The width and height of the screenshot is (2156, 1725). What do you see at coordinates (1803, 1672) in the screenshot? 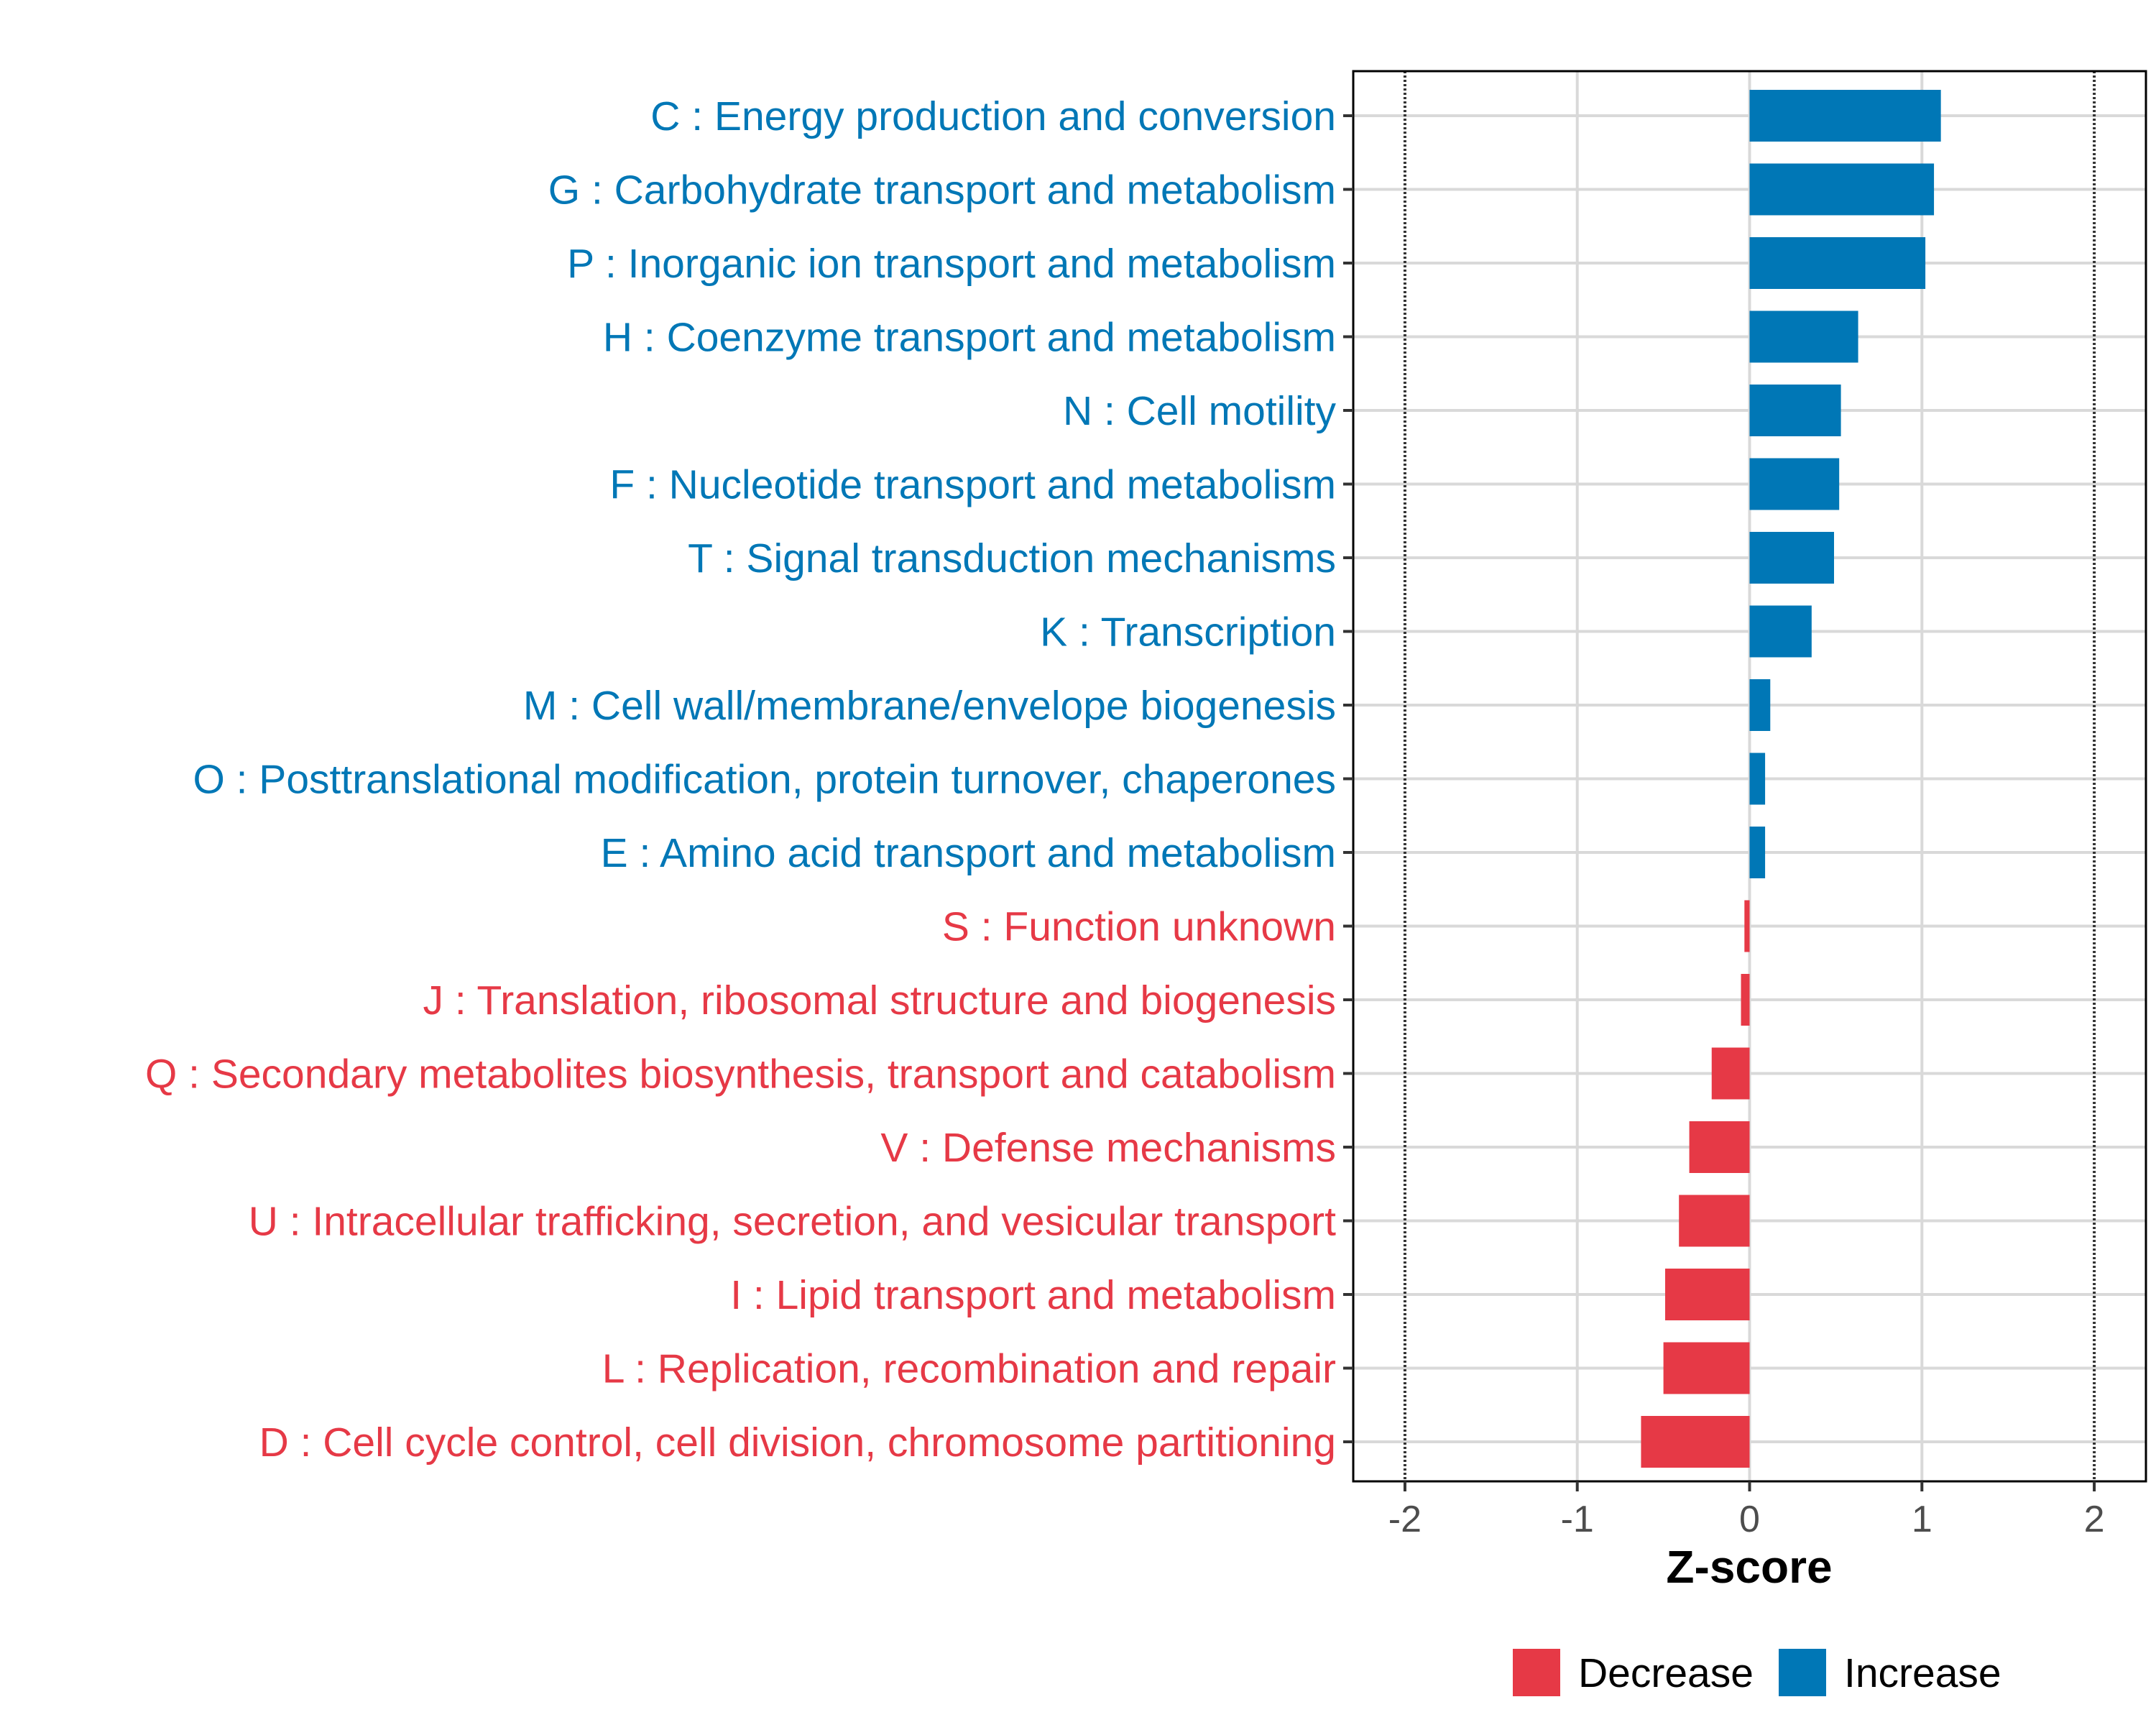
I see `legend-swatch-increase` at bounding box center [1803, 1672].